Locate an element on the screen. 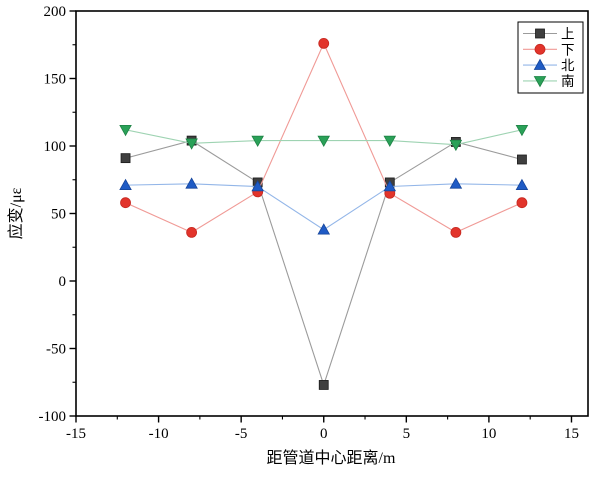 This screenshot has width=600, height=482. legend-marker-down is located at coordinates (540, 49).